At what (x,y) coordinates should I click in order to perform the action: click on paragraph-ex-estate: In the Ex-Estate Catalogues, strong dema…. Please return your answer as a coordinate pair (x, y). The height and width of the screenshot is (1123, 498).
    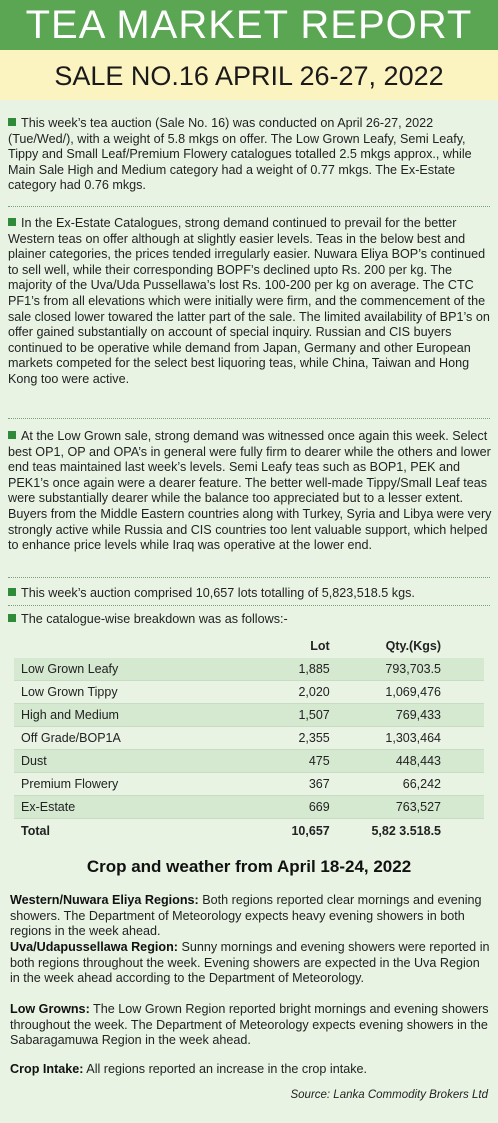
    Looking at the image, I should click on (249, 301).